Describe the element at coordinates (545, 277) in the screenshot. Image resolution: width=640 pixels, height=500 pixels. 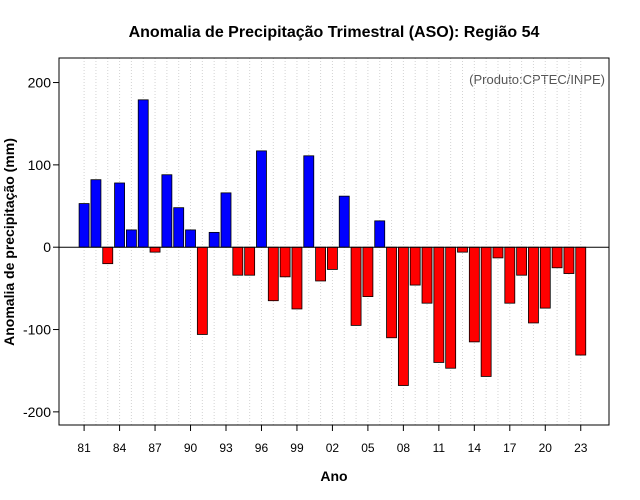
I see `bar-2020` at that location.